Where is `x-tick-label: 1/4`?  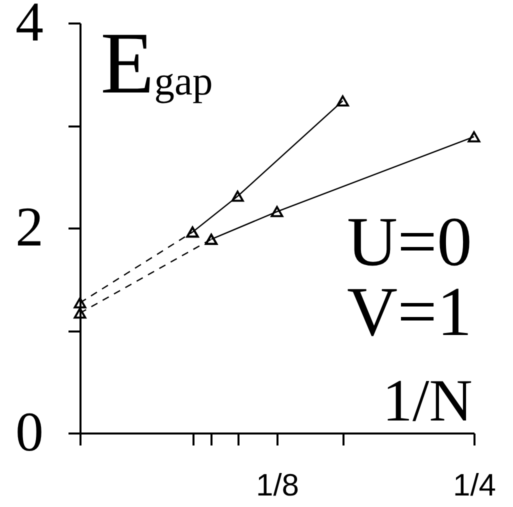
x-tick-label: 1/4 is located at coordinates (474, 485).